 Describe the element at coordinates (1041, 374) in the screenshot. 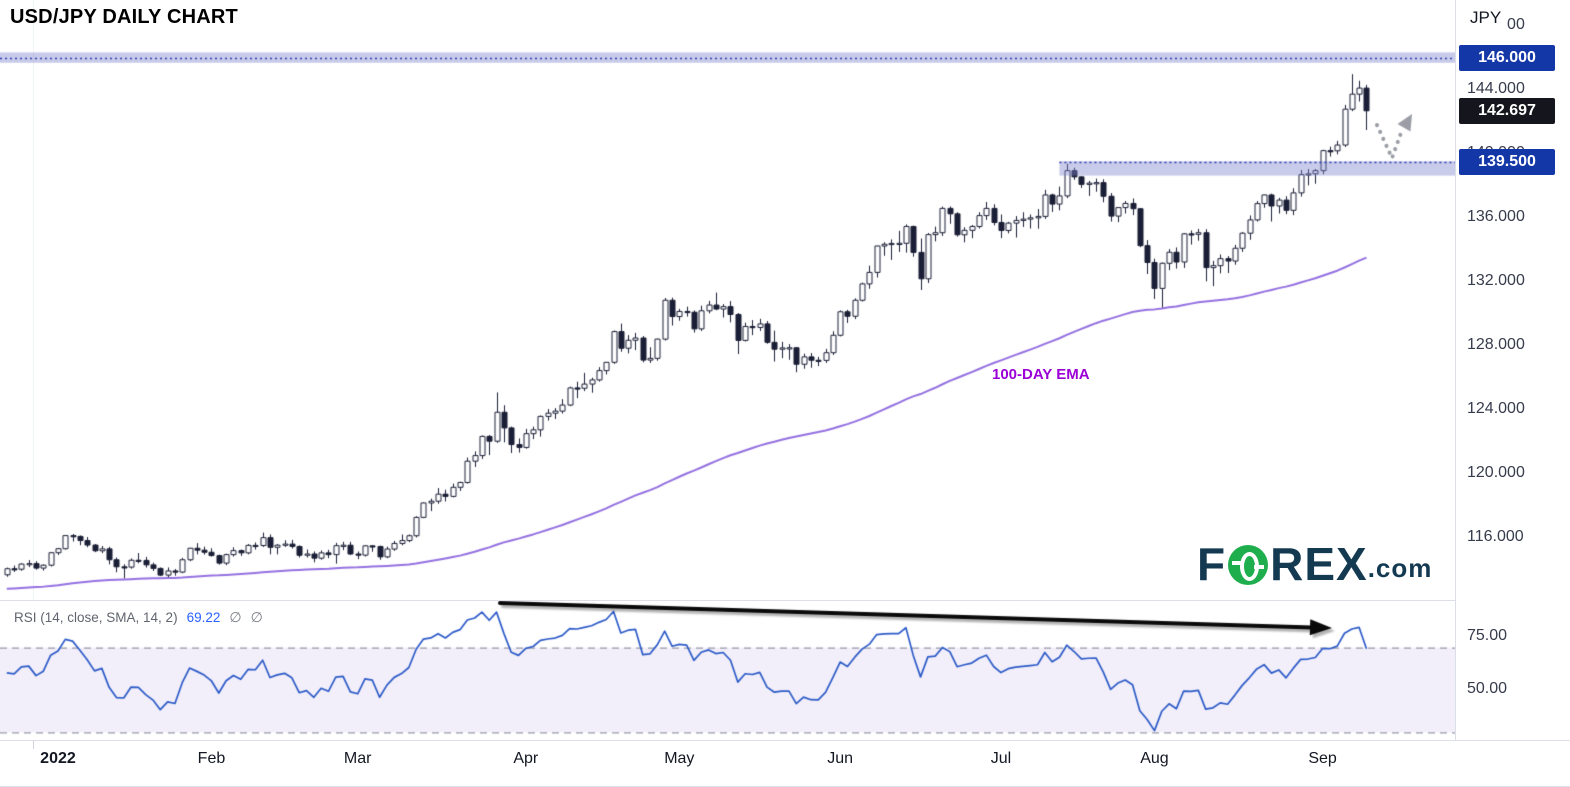

I see `ema-label: 100-DAY EMA` at that location.